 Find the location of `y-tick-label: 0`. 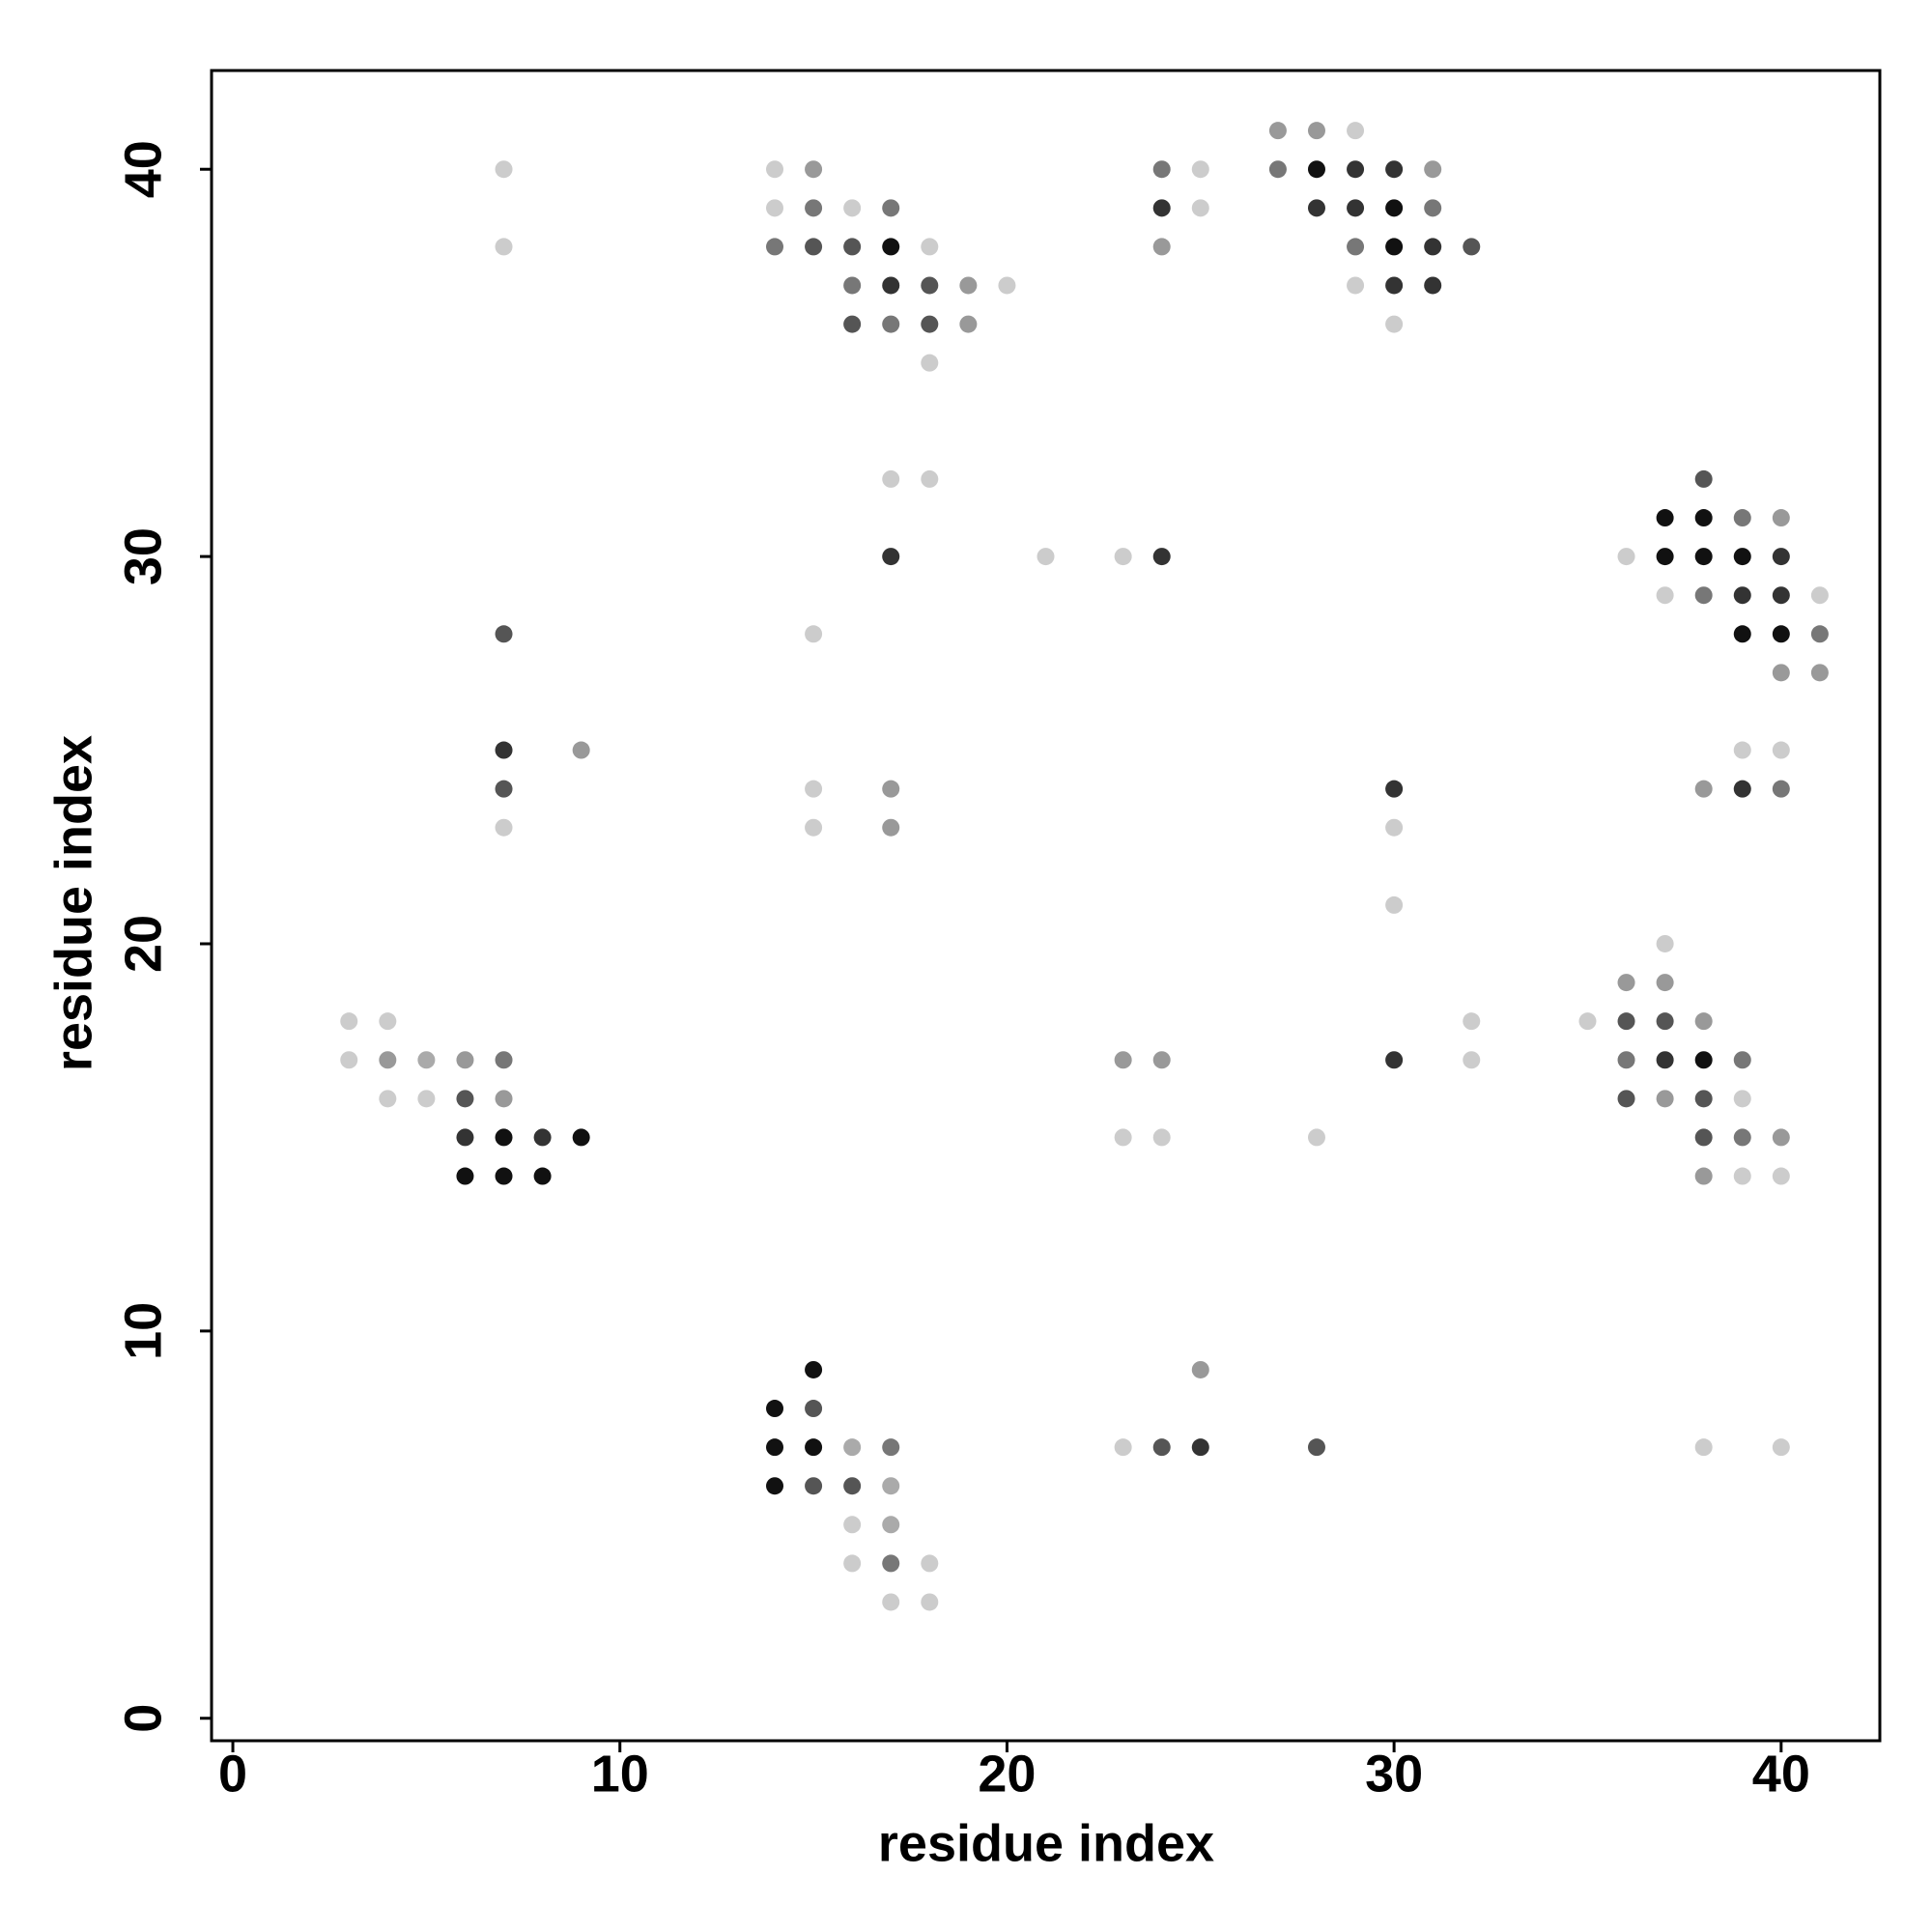

y-tick-label: 0 is located at coordinates (143, 1718).